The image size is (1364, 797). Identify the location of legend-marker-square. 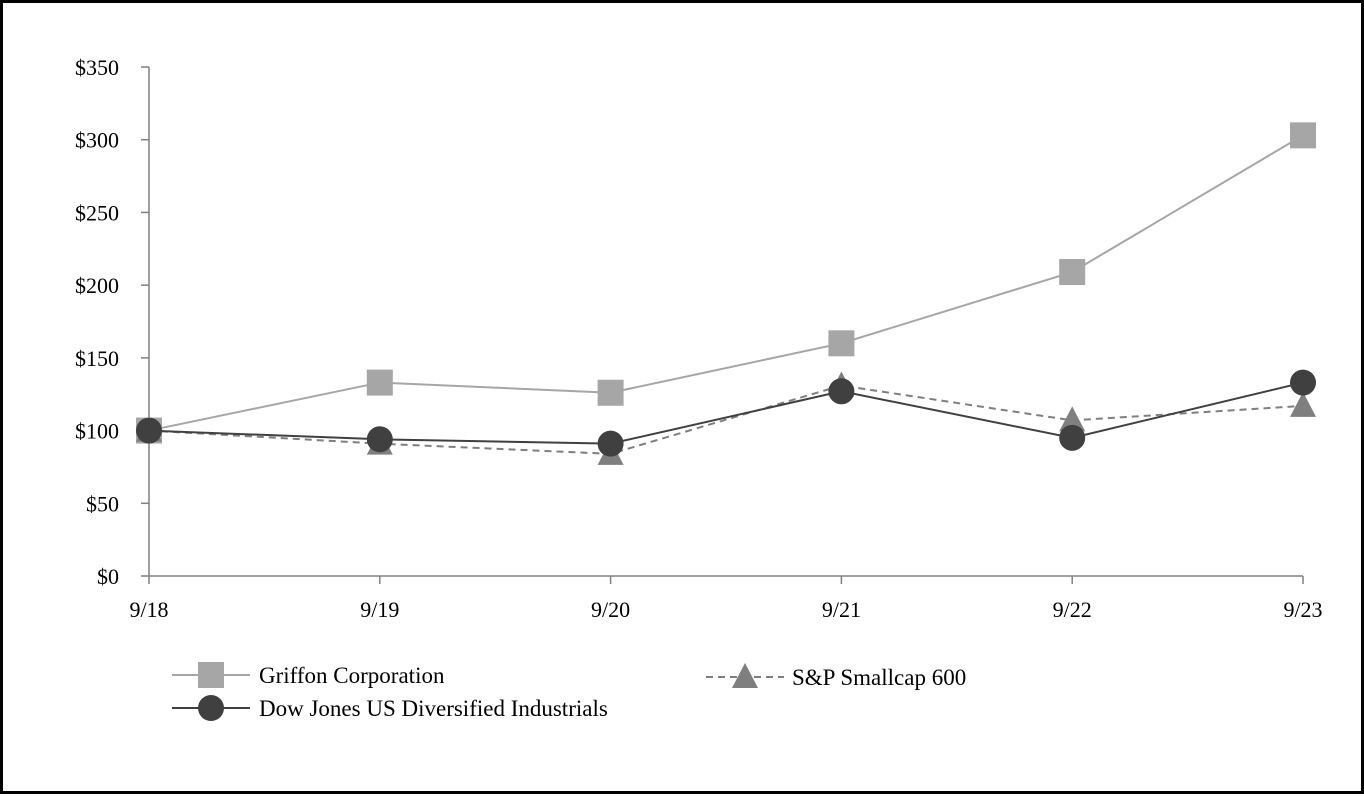
(211, 675).